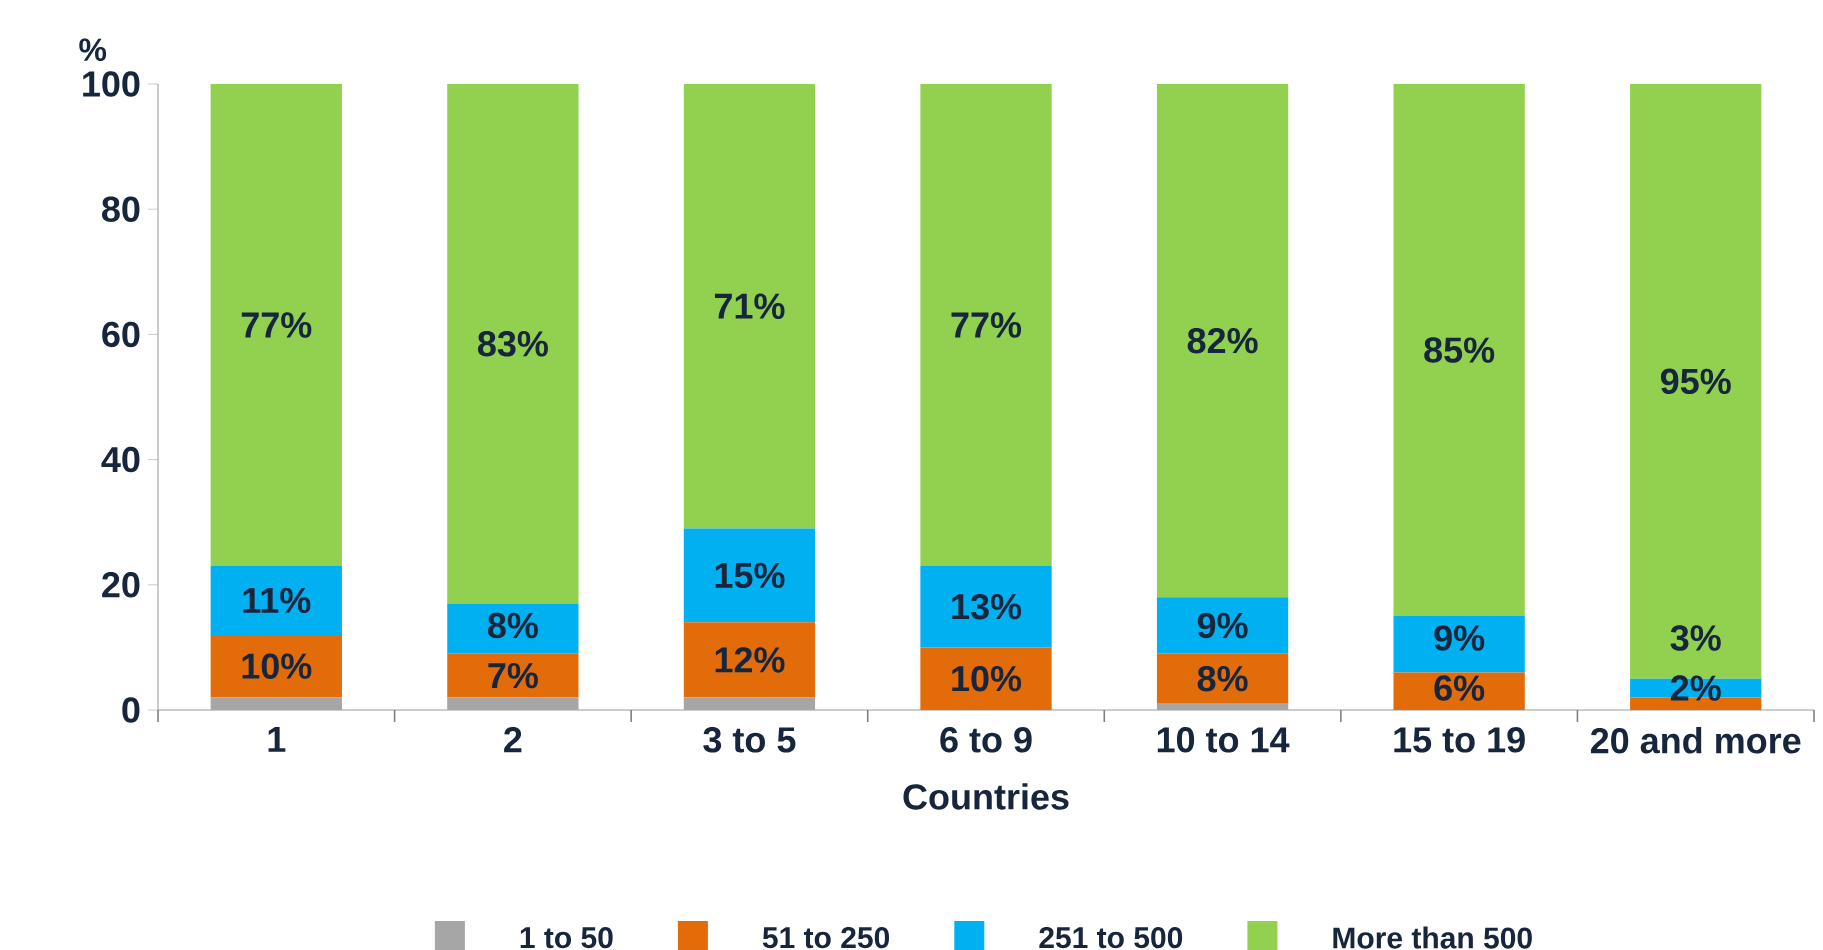  What do you see at coordinates (1223, 740) in the screenshot?
I see `x-tick-label: 10 to 14` at bounding box center [1223, 740].